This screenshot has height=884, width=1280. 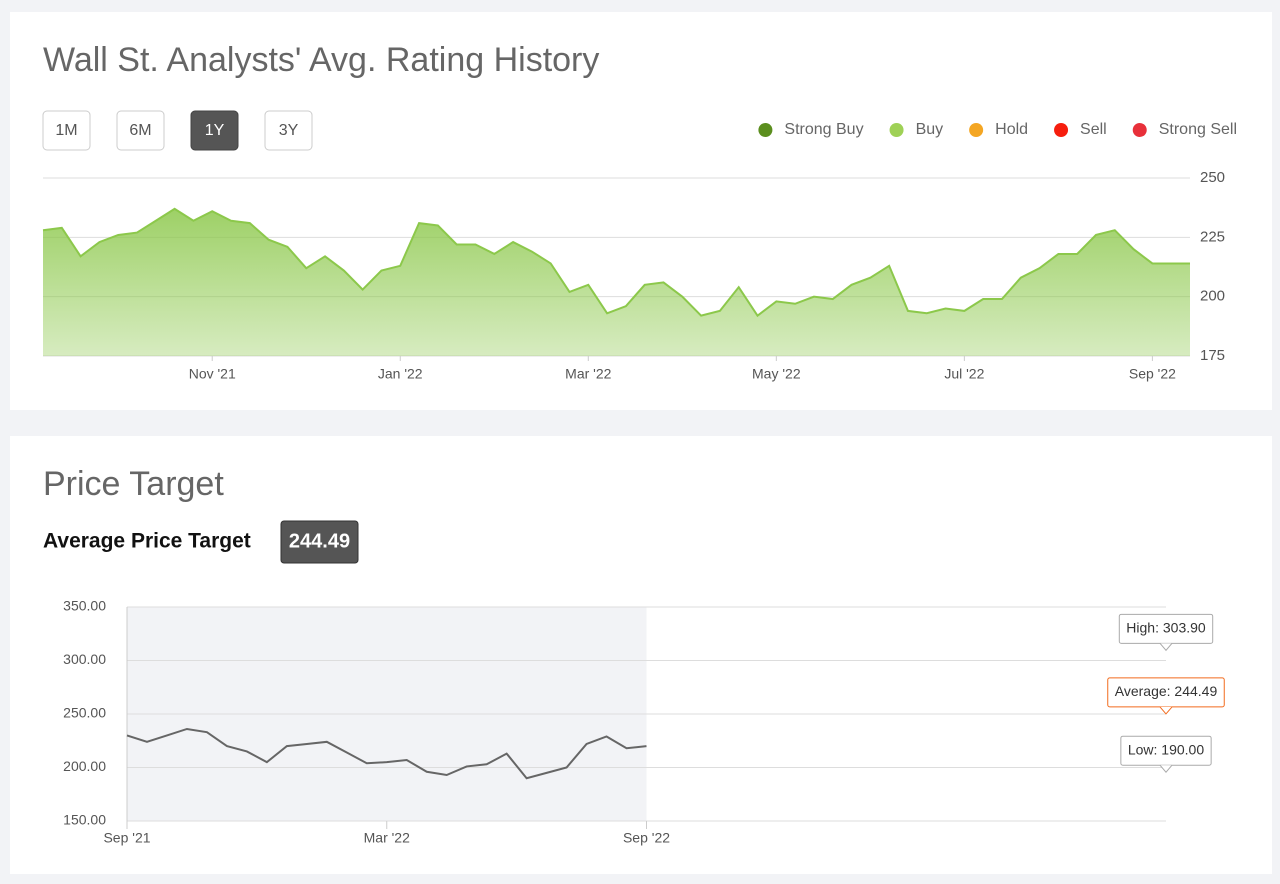 What do you see at coordinates (386, 753) in the screenshot?
I see `price-line` at bounding box center [386, 753].